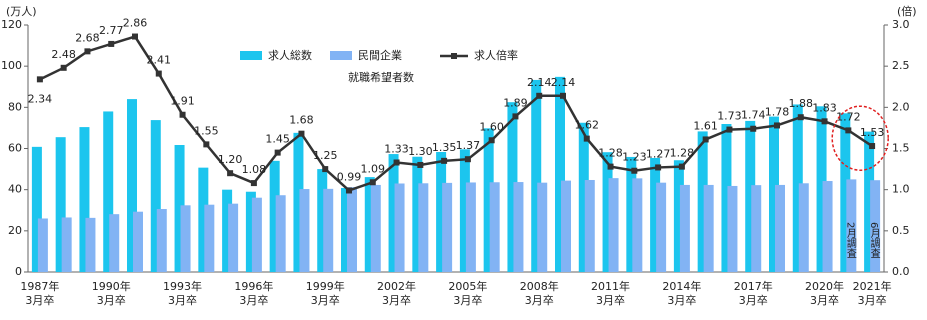  What do you see at coordinates (901, 271) in the screenshot?
I see `y2-tick-label: 0.0` at bounding box center [901, 271].